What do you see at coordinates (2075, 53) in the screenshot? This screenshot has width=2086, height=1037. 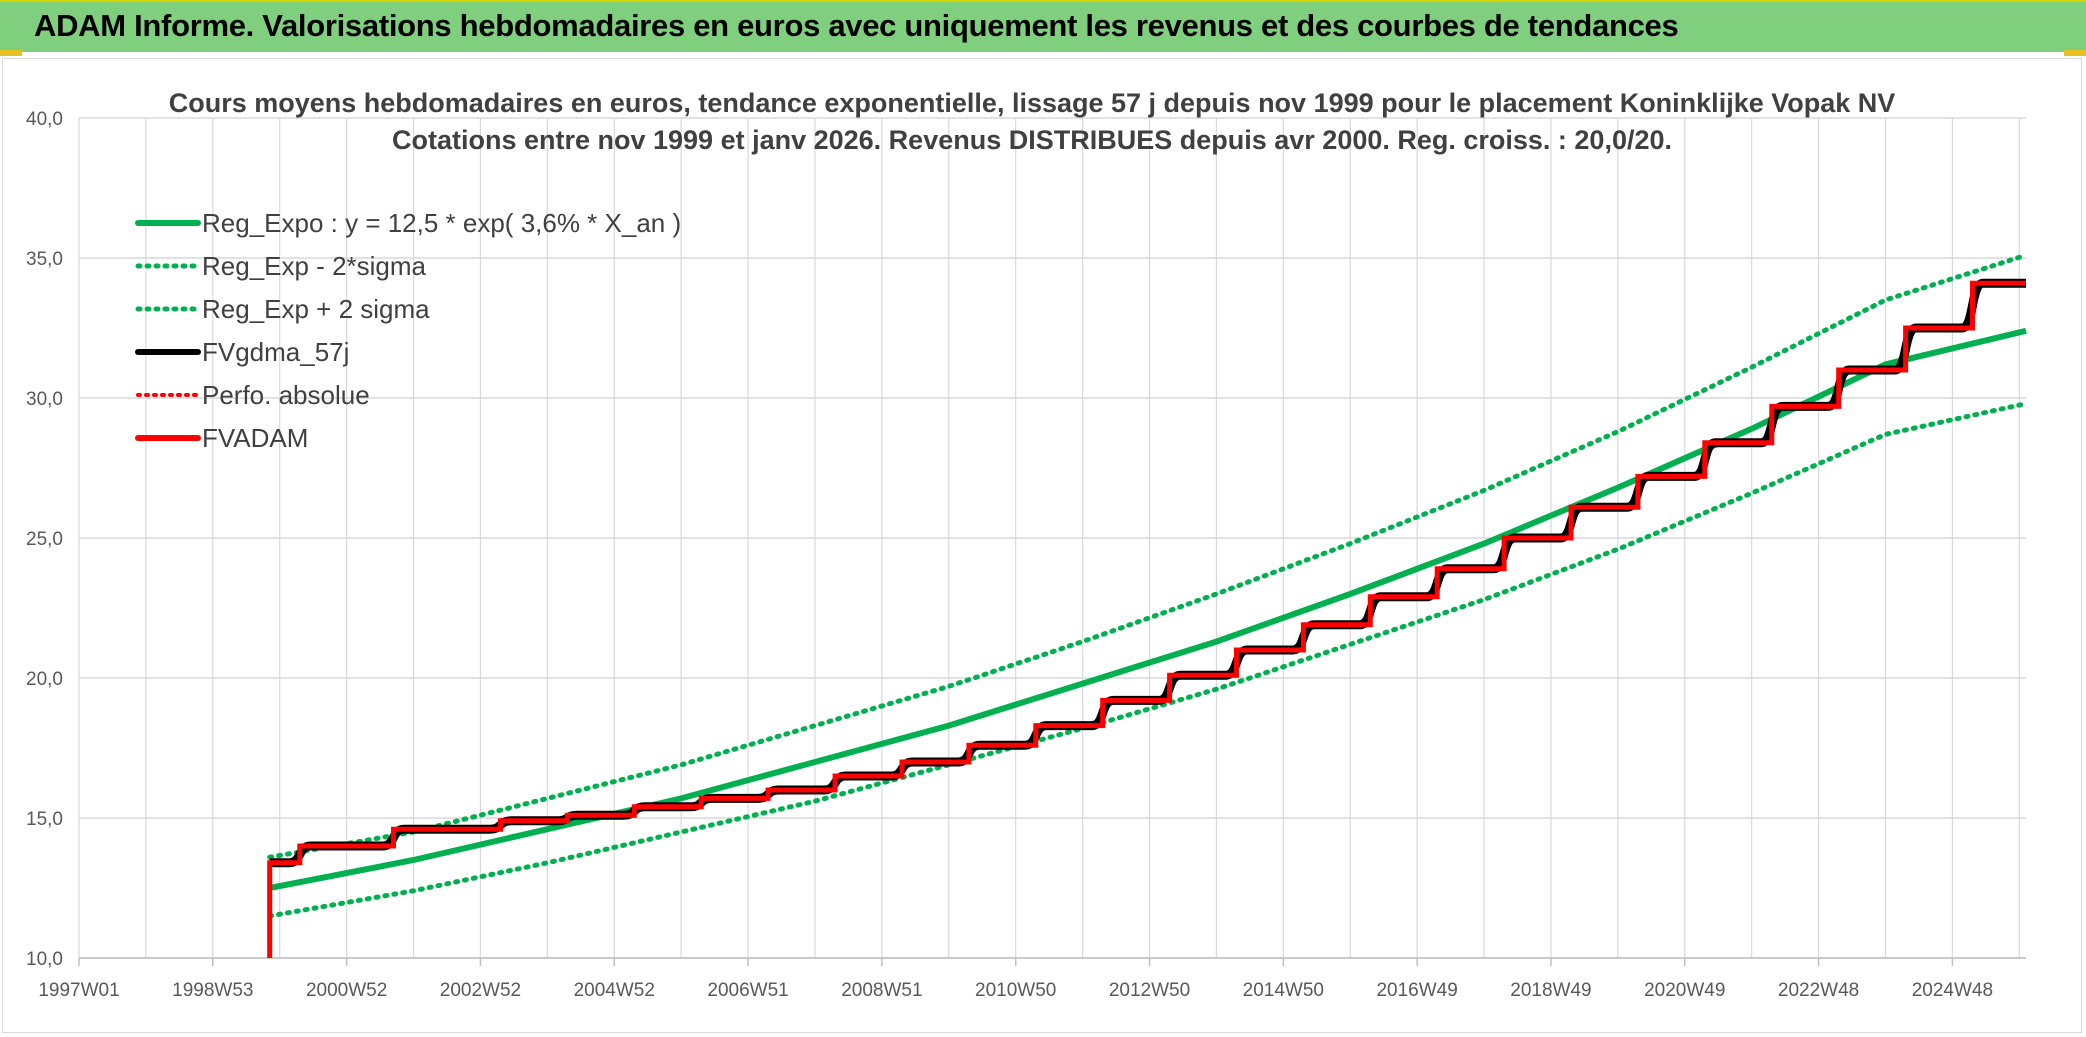 I see `corner-accent-right` at bounding box center [2075, 53].